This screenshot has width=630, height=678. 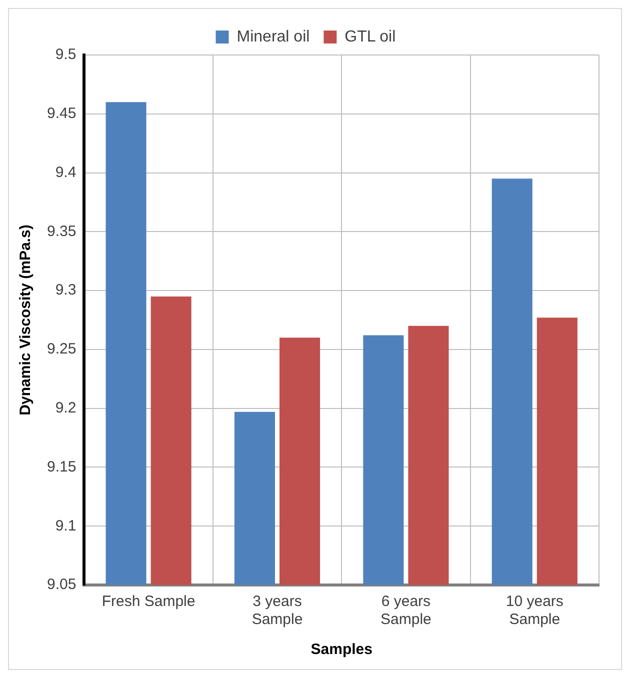 I want to click on legend-label: Mineral oil, so click(x=273, y=37).